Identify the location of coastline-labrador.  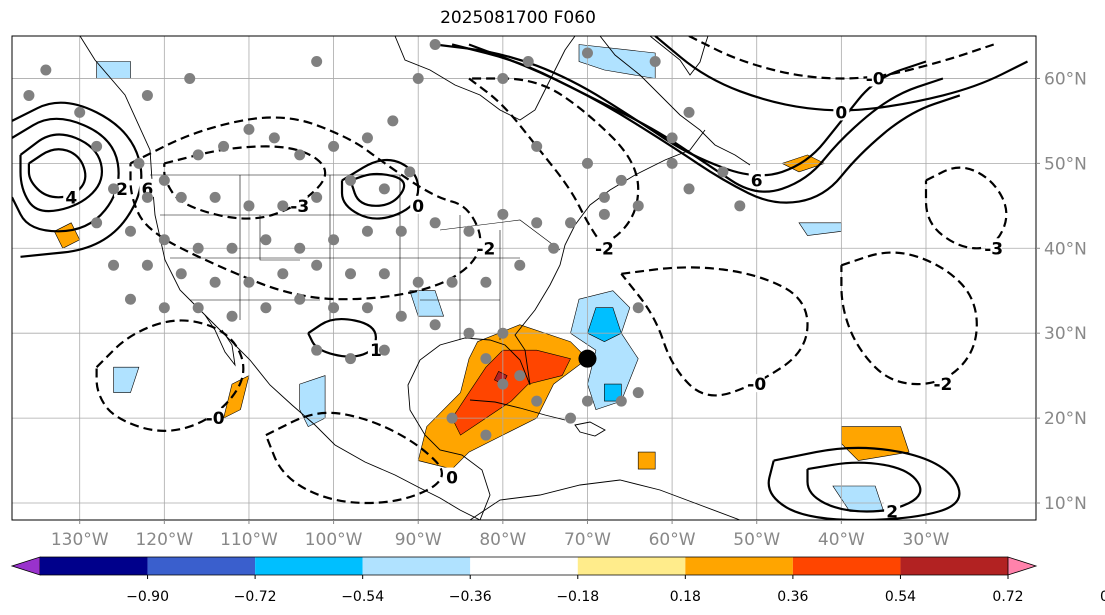
(675, 101).